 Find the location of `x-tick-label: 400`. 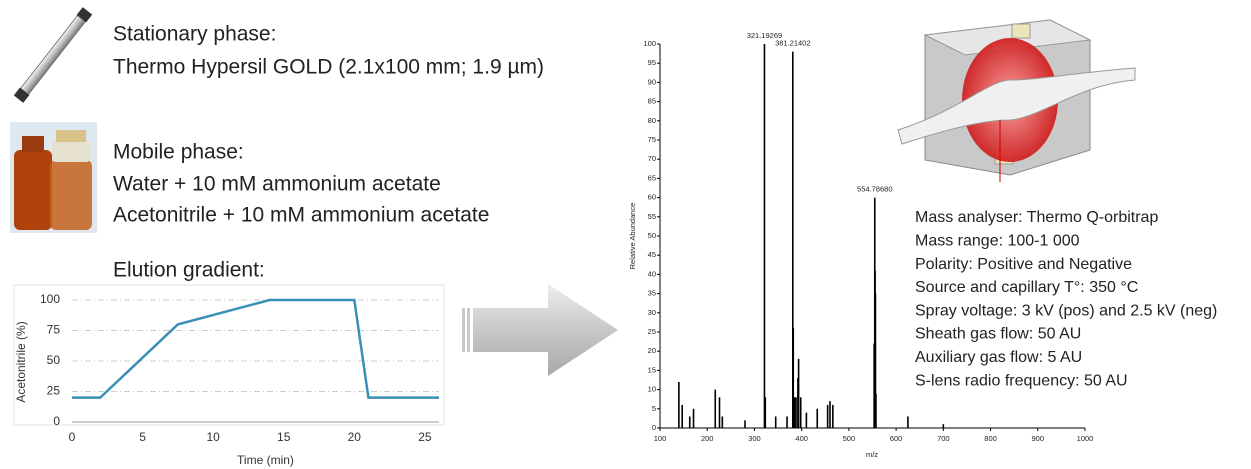

x-tick-label: 400 is located at coordinates (801, 438).